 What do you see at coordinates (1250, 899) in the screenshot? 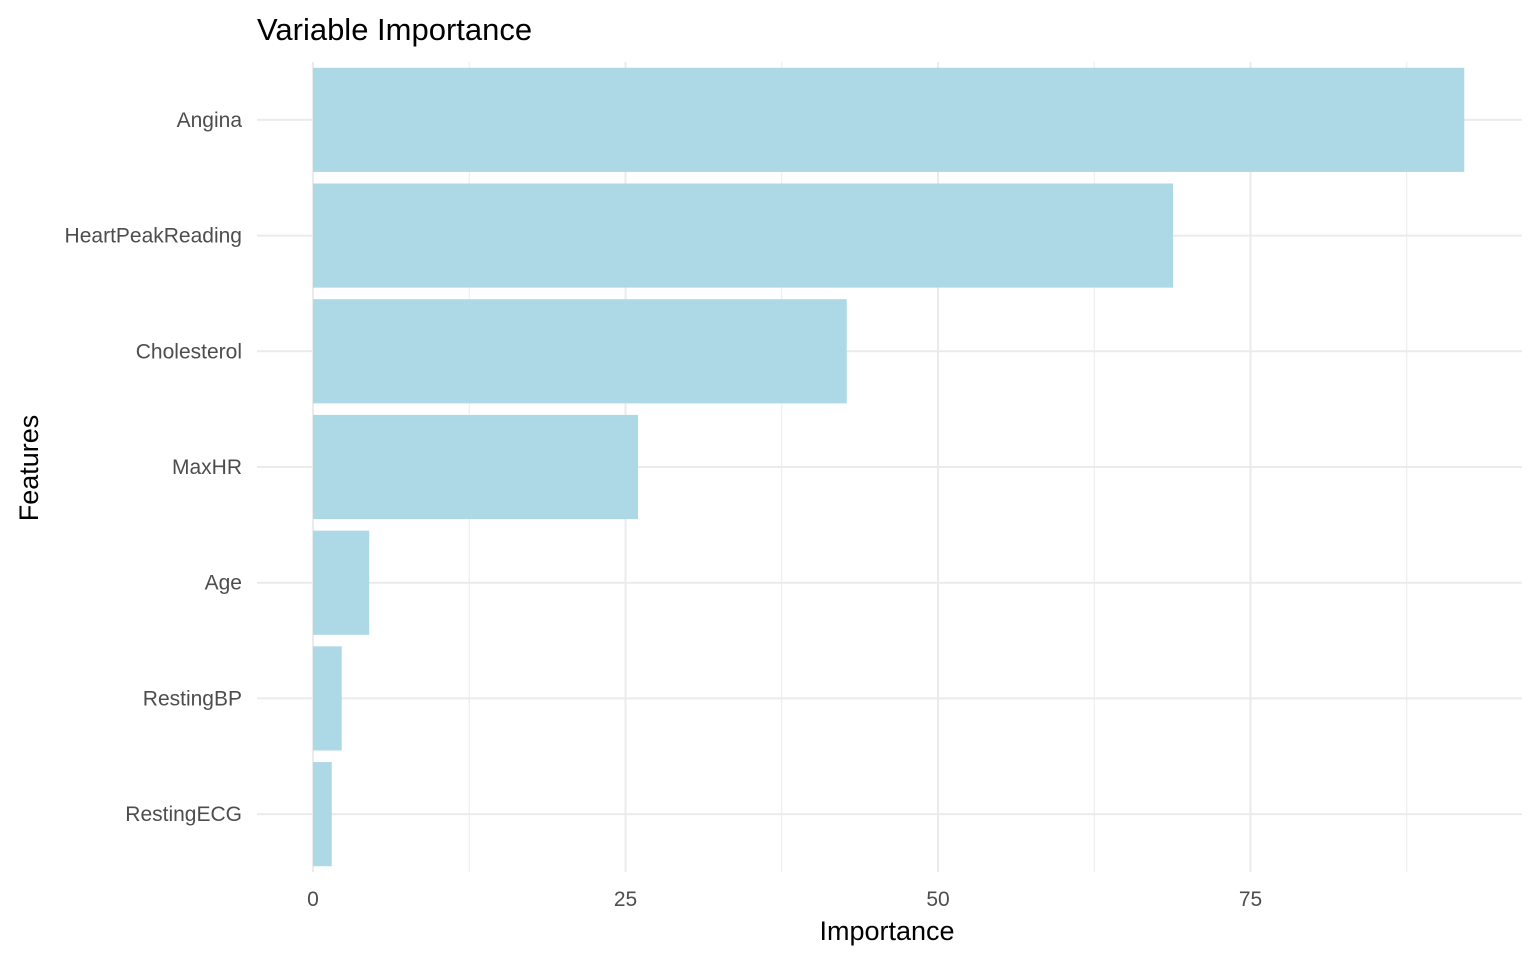
I see `x-tick-label: 75` at bounding box center [1250, 899].